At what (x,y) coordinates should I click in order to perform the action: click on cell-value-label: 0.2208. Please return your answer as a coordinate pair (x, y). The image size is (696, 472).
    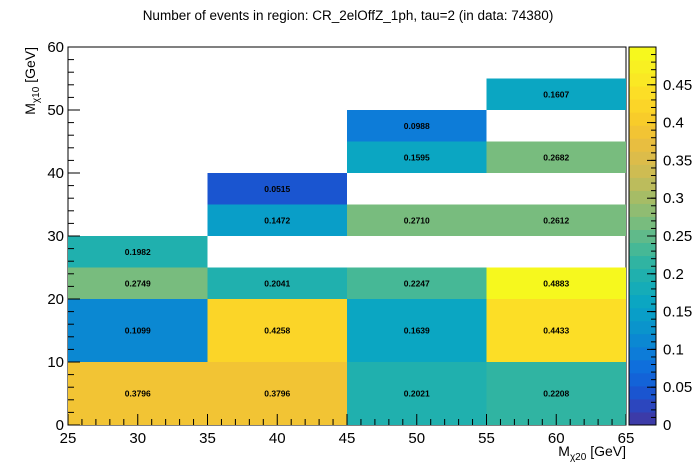
    Looking at the image, I should click on (556, 394).